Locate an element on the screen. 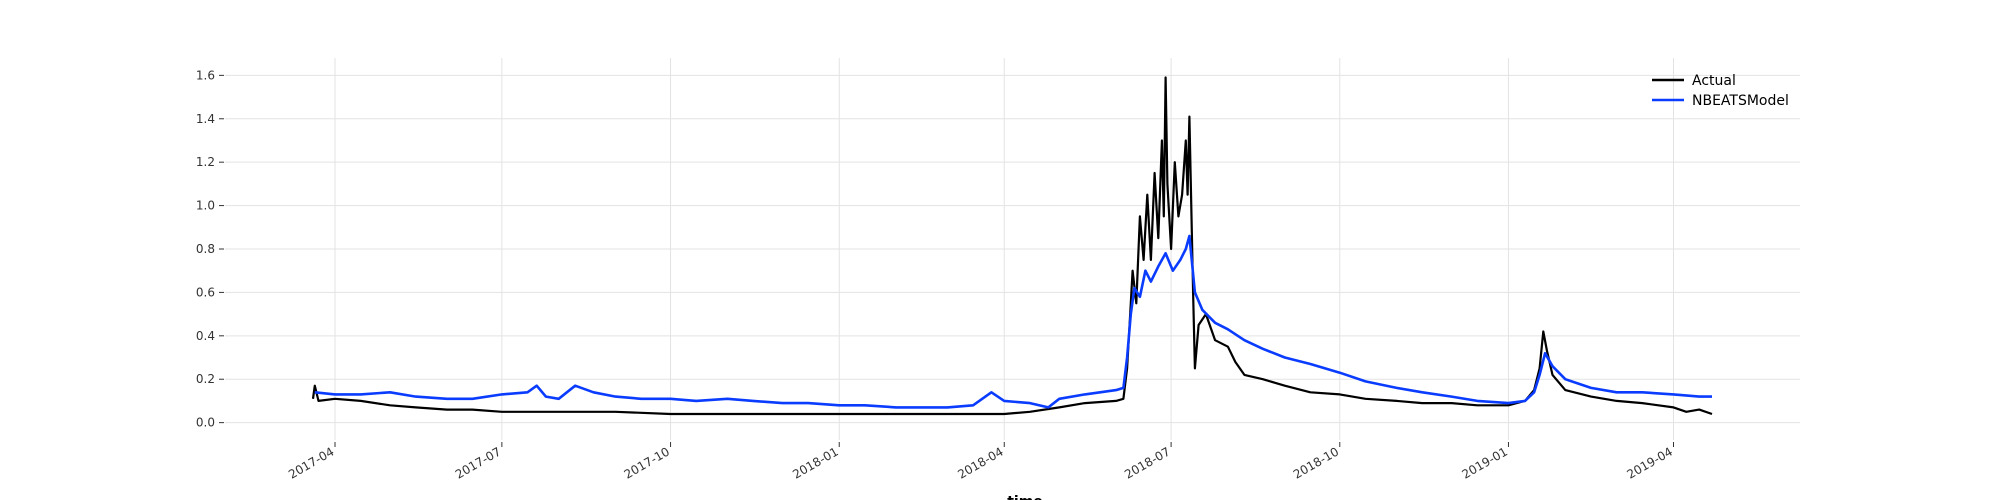  legend-label: NBEATSModel is located at coordinates (1740, 101).